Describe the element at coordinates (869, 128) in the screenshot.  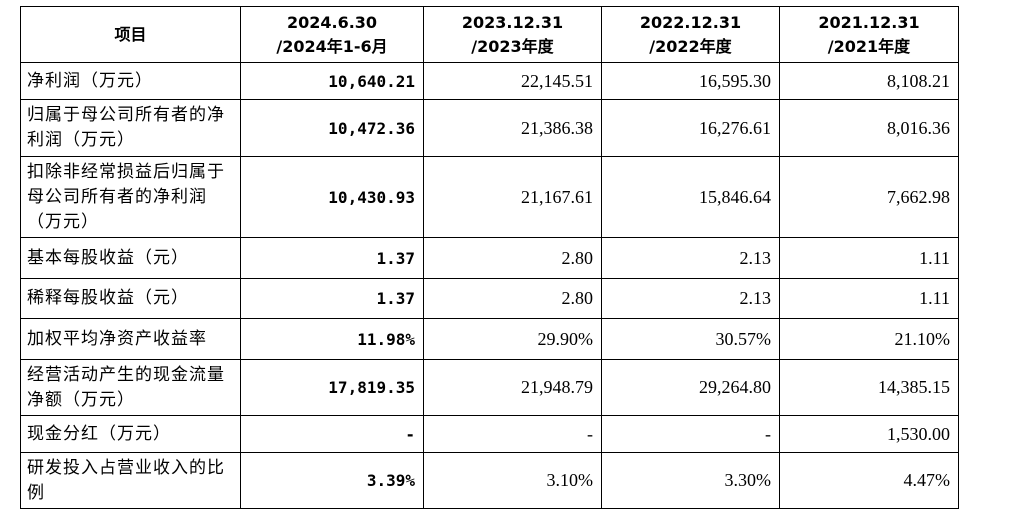
I see `cell-2021: 8,016.36` at that location.